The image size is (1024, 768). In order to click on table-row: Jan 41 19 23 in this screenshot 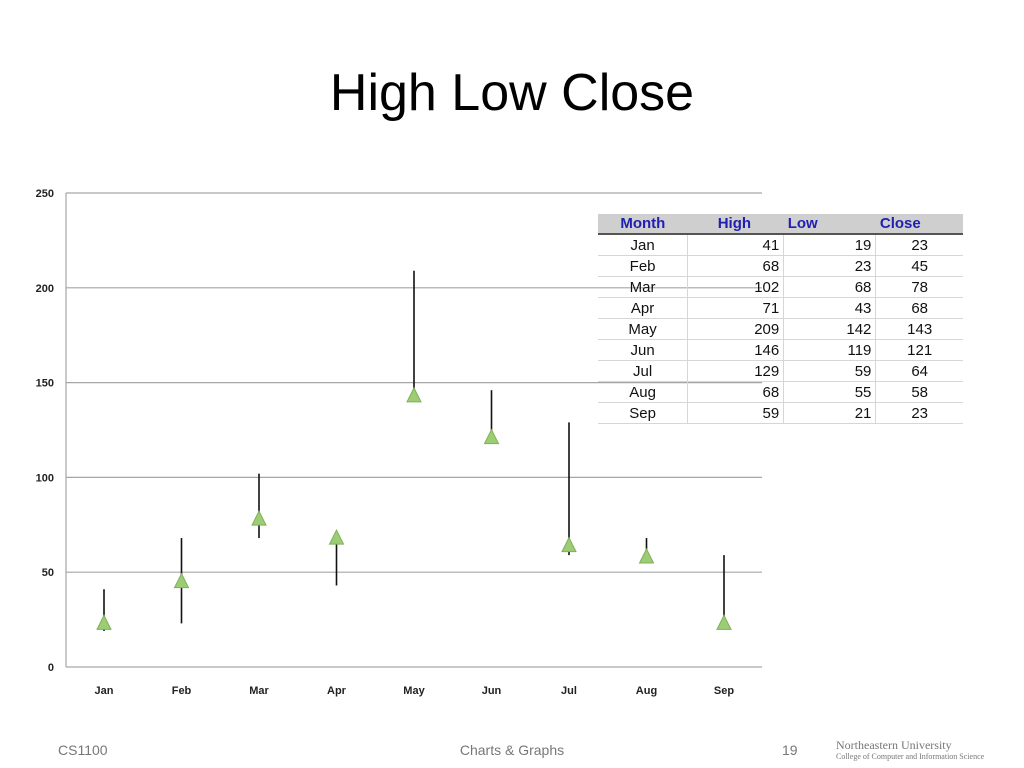, I will do `click(780, 245)`.